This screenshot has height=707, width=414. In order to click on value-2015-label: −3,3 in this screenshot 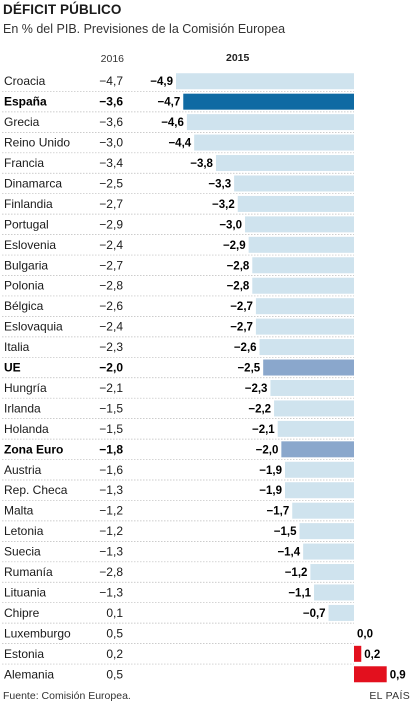, I will do `click(219, 184)`.